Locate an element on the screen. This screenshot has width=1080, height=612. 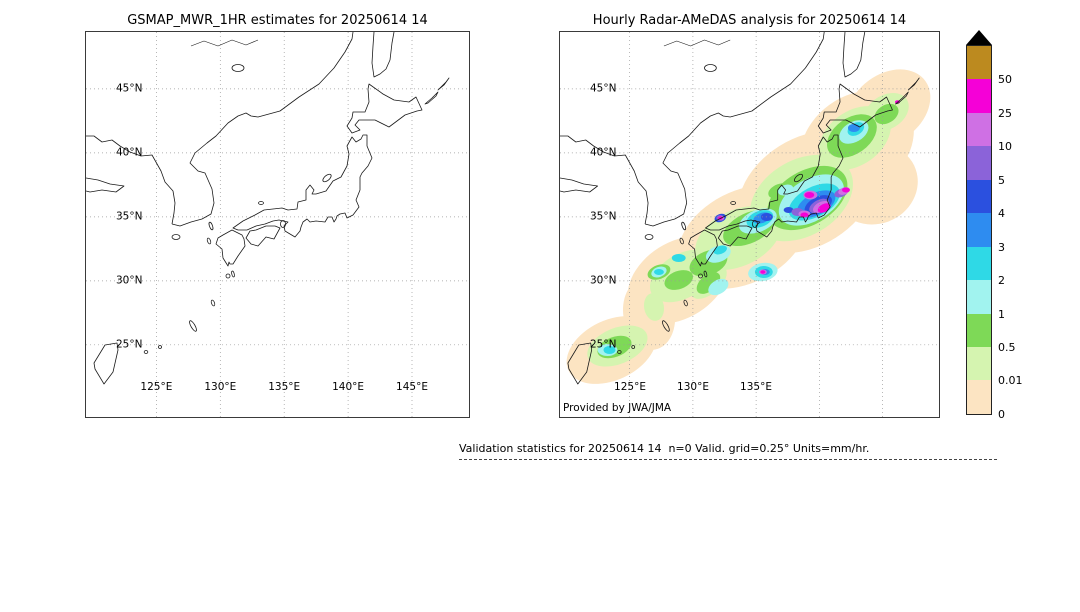
colorbar-tick-label: 0.5 is located at coordinates (1007, 347).